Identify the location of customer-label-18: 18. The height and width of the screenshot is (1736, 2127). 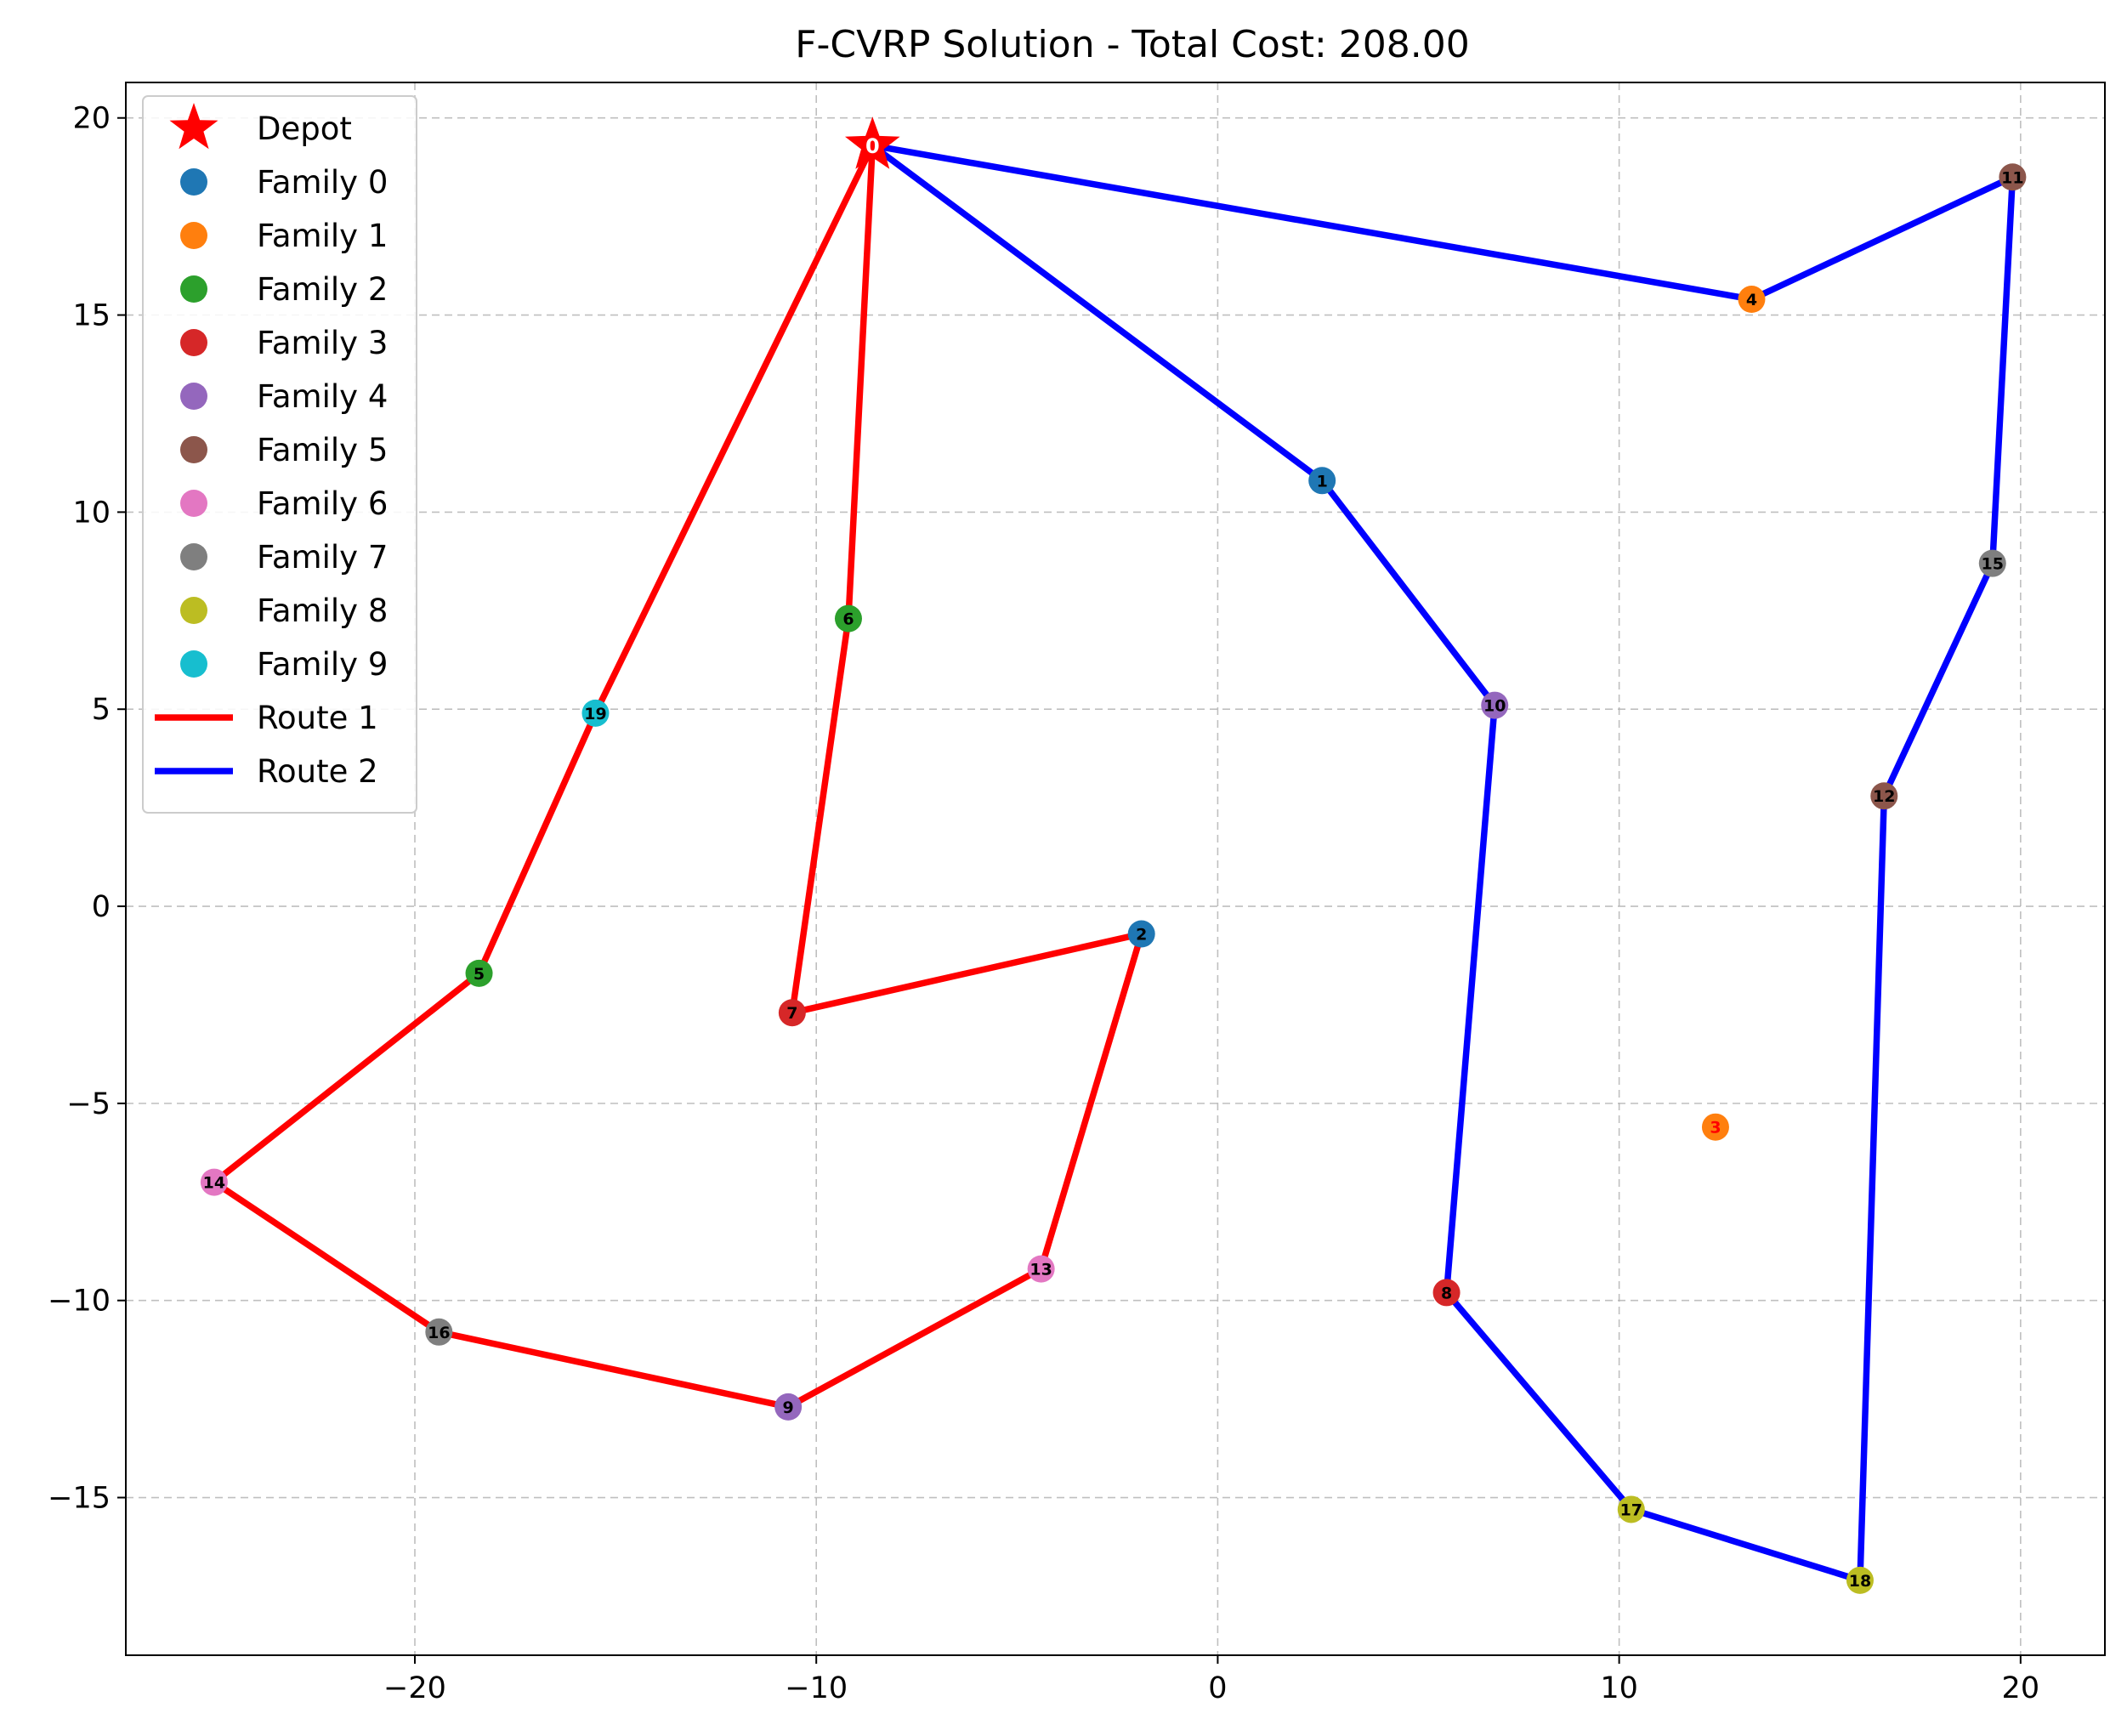
(1860, 1582).